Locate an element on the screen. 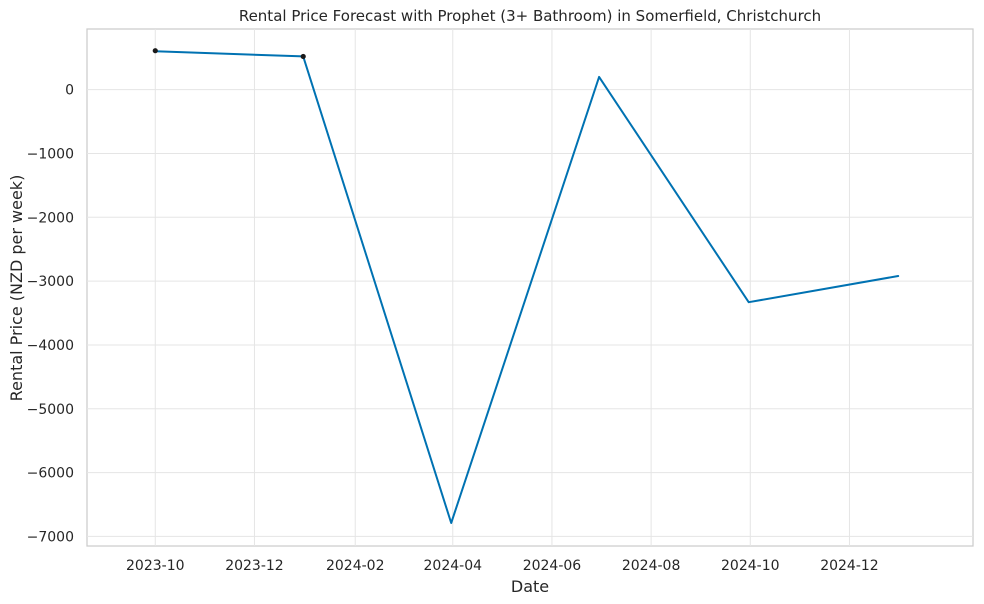  x-tick-label: 2024-08 is located at coordinates (651, 566).